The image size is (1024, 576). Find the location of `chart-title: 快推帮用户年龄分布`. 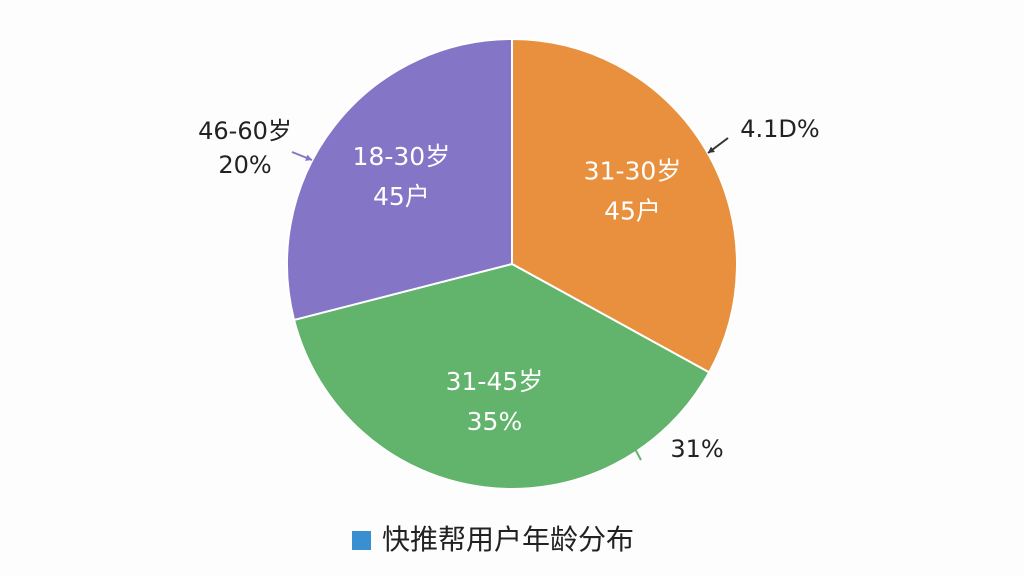

chart-title: 快推帮用户年龄分布 is located at coordinates (508, 539).